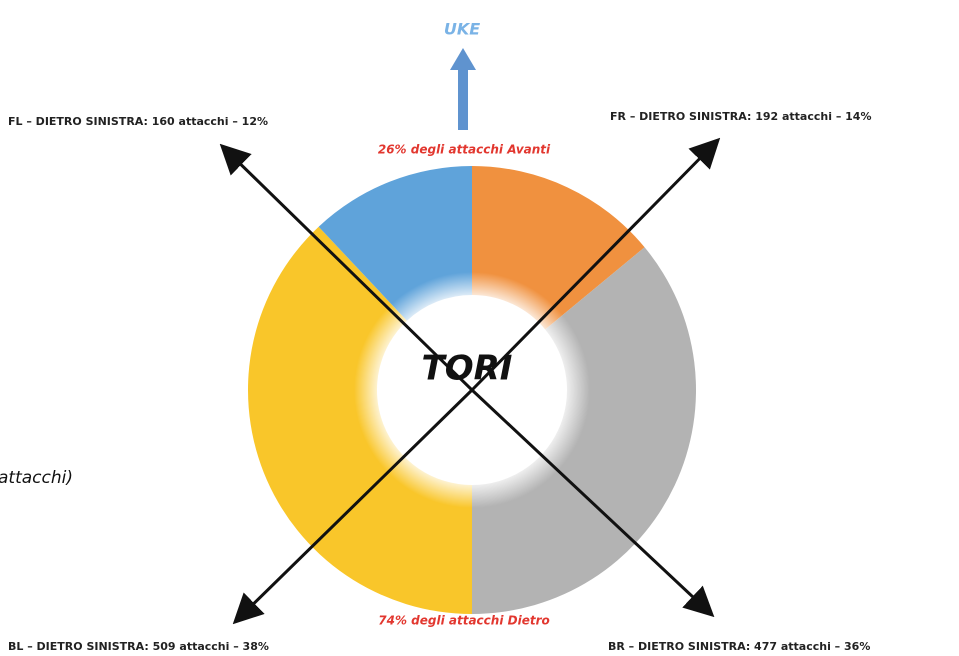 This screenshot has height=656, width=959. I want to click on uke-arrow-head, so click(463, 59).